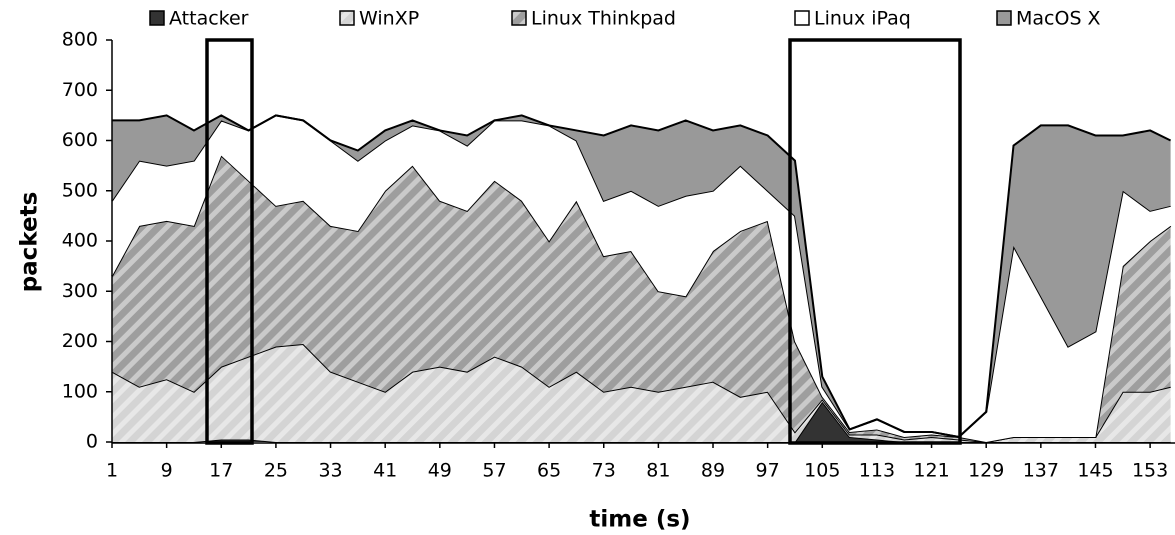 The image size is (1175, 535). I want to click on x-tick-label: 97, so click(768, 471).